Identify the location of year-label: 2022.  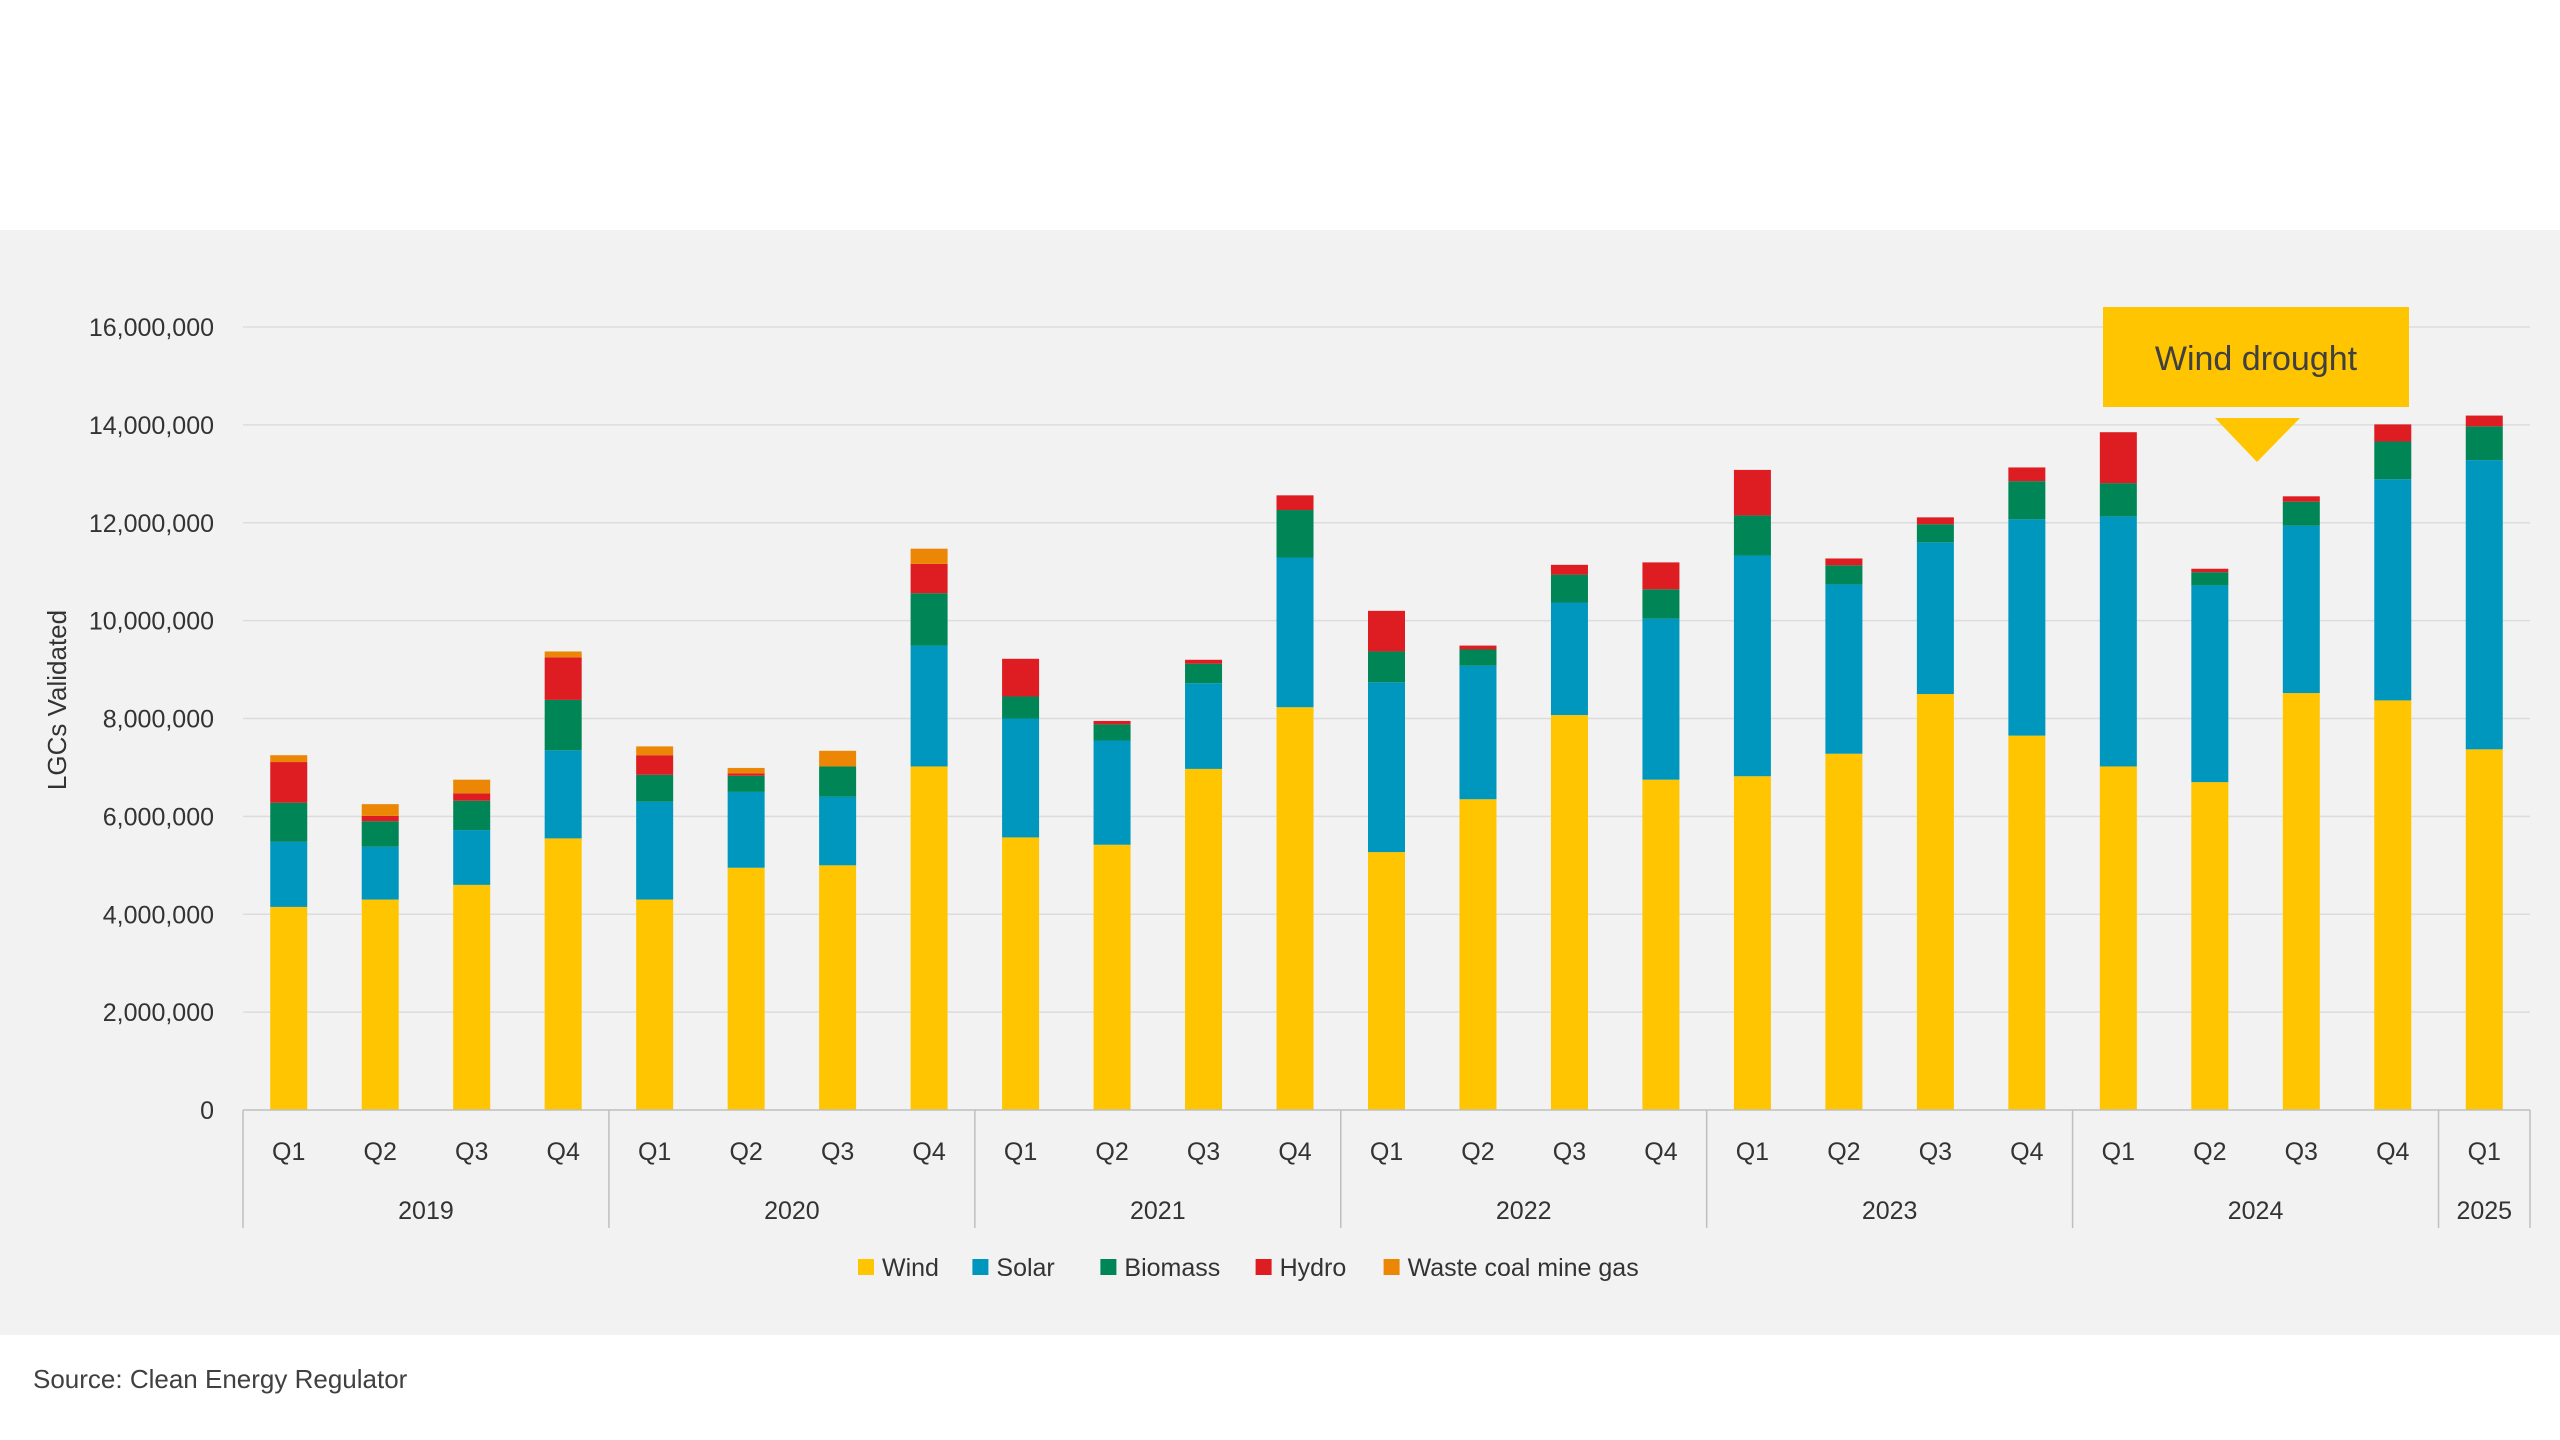
(1524, 1211).